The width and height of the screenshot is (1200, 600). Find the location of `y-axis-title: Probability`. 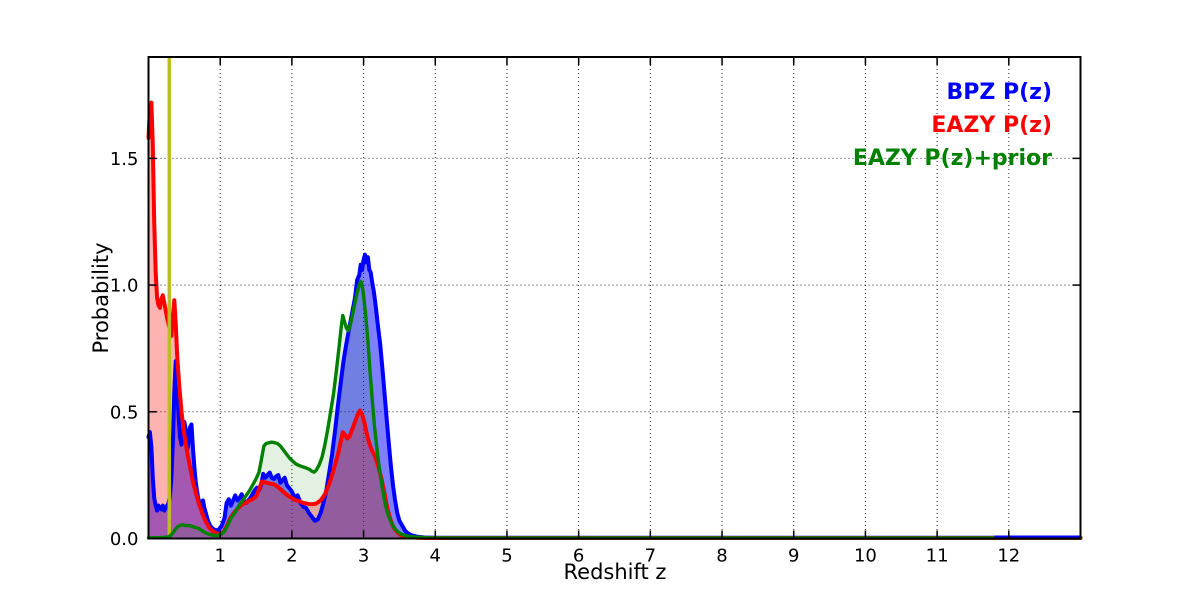

y-axis-title: Probability is located at coordinates (101, 298).